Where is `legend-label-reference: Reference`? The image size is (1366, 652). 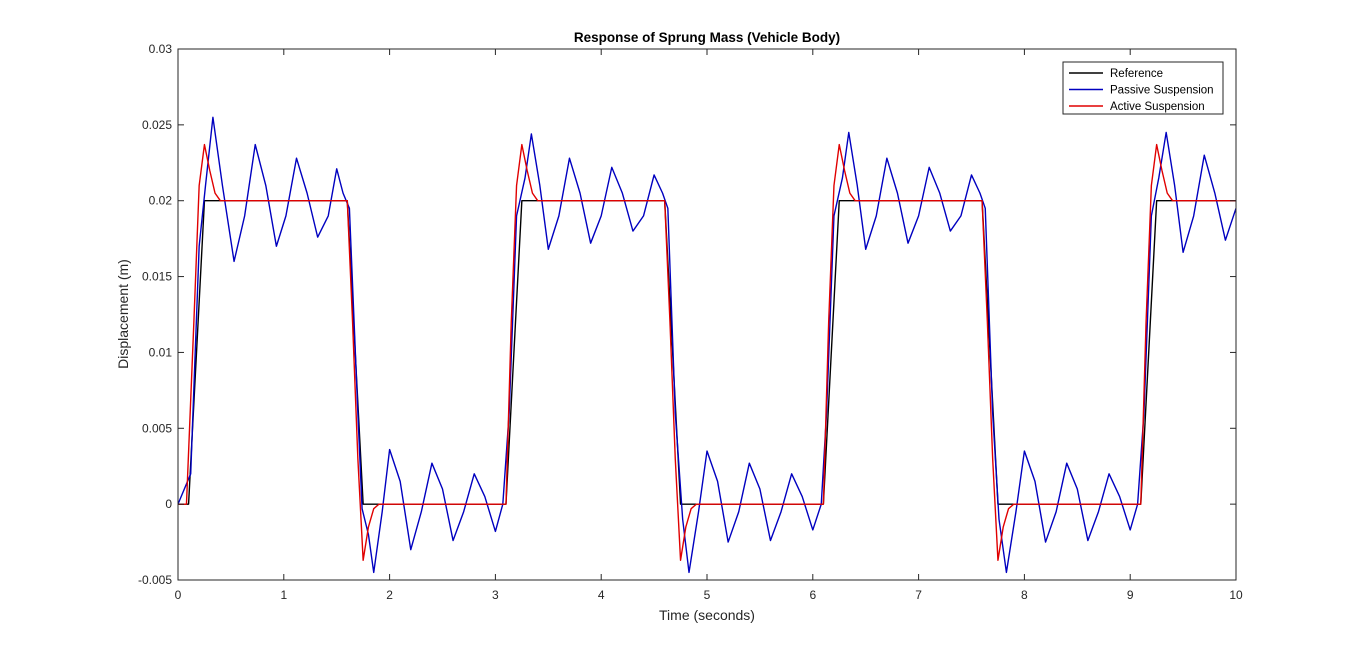
legend-label-reference: Reference is located at coordinates (1136, 74).